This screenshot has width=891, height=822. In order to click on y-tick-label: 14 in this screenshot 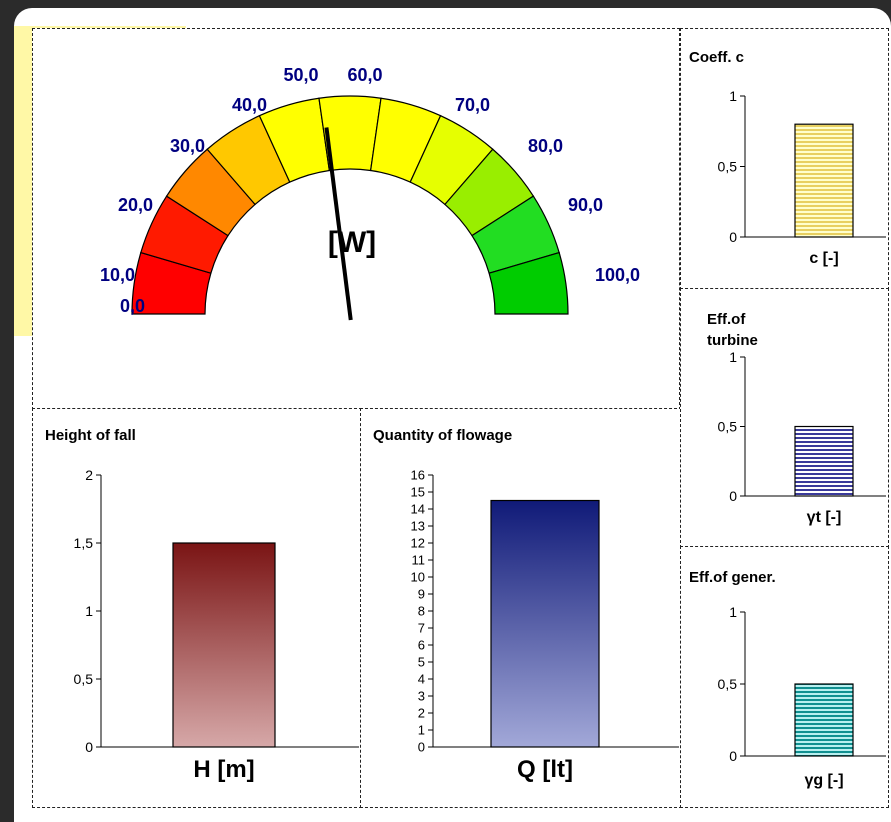, I will do `click(418, 509)`.